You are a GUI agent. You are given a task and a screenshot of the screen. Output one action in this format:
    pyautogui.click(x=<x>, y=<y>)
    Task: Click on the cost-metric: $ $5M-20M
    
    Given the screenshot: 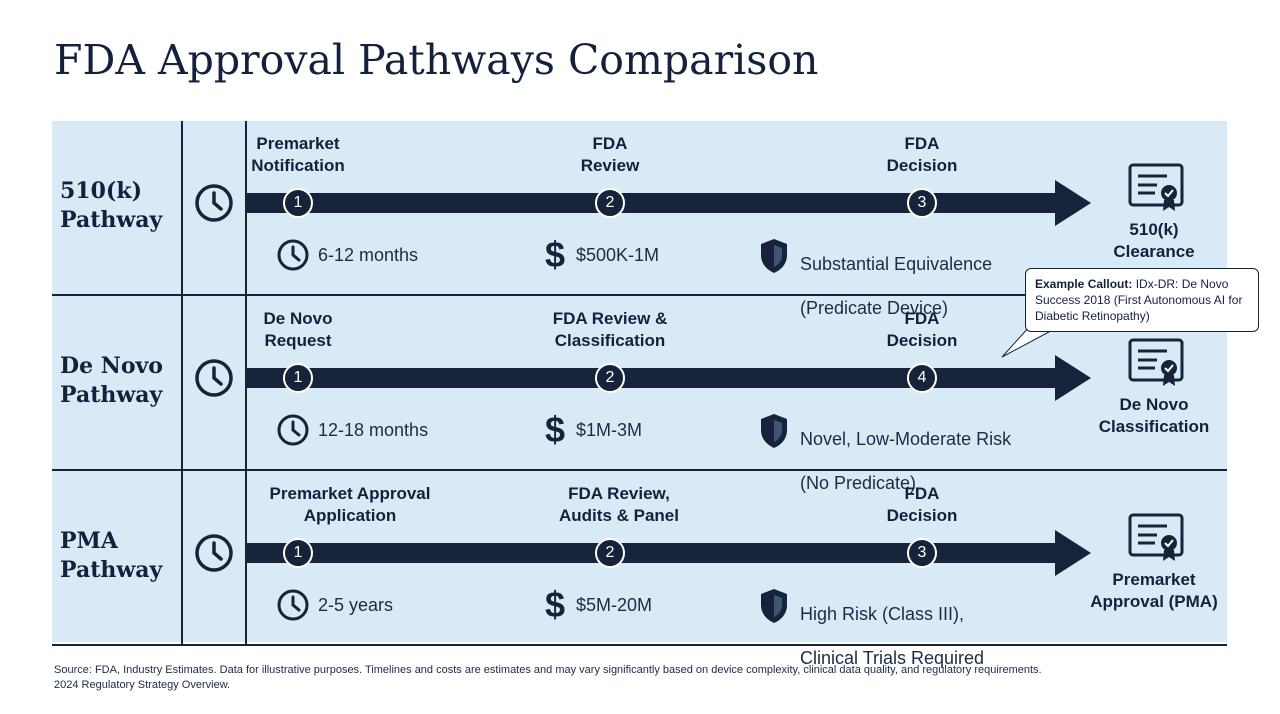 What is the action you would take?
    pyautogui.click(x=620, y=604)
    